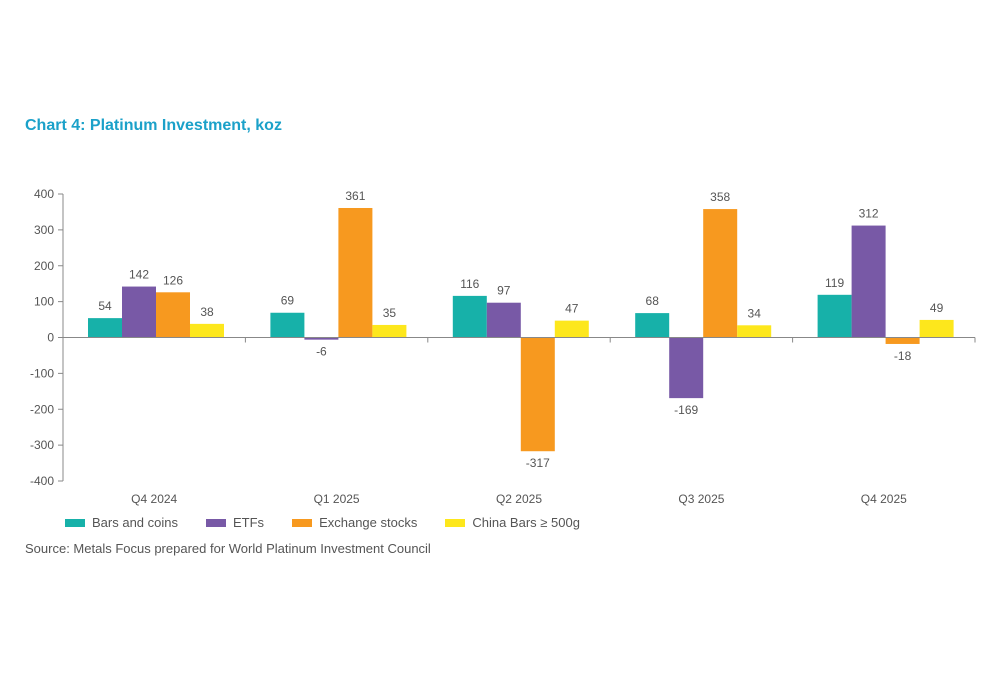 The width and height of the screenshot is (1000, 675). Describe the element at coordinates (572, 309) in the screenshot. I see `data-label: 47` at that location.